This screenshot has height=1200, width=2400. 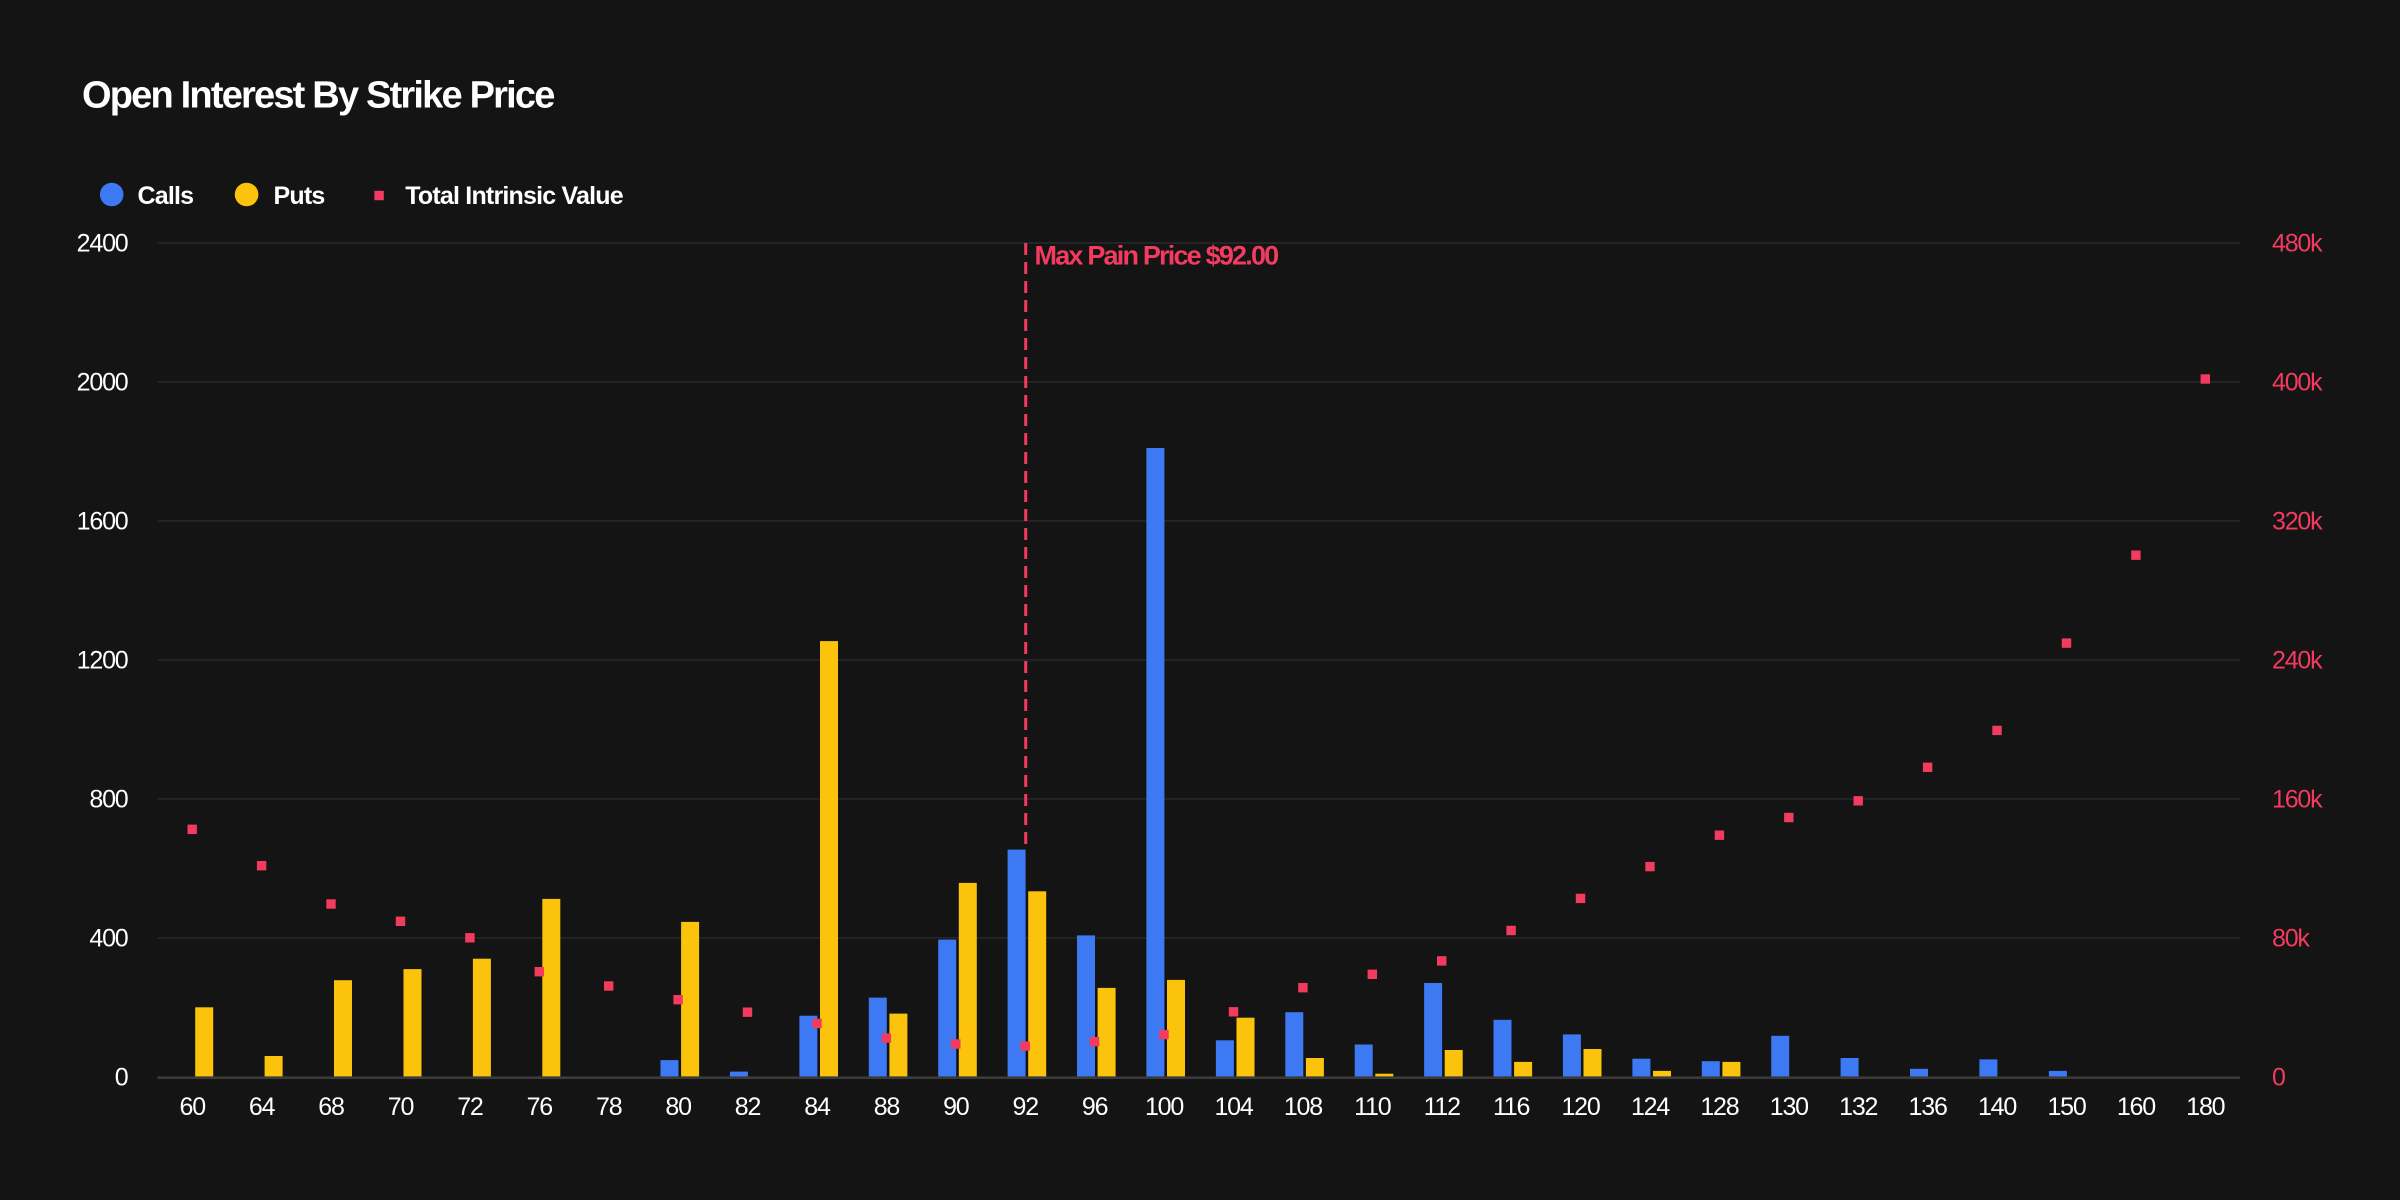 What do you see at coordinates (1025, 1107) in the screenshot?
I see `svg-text: 92` at bounding box center [1025, 1107].